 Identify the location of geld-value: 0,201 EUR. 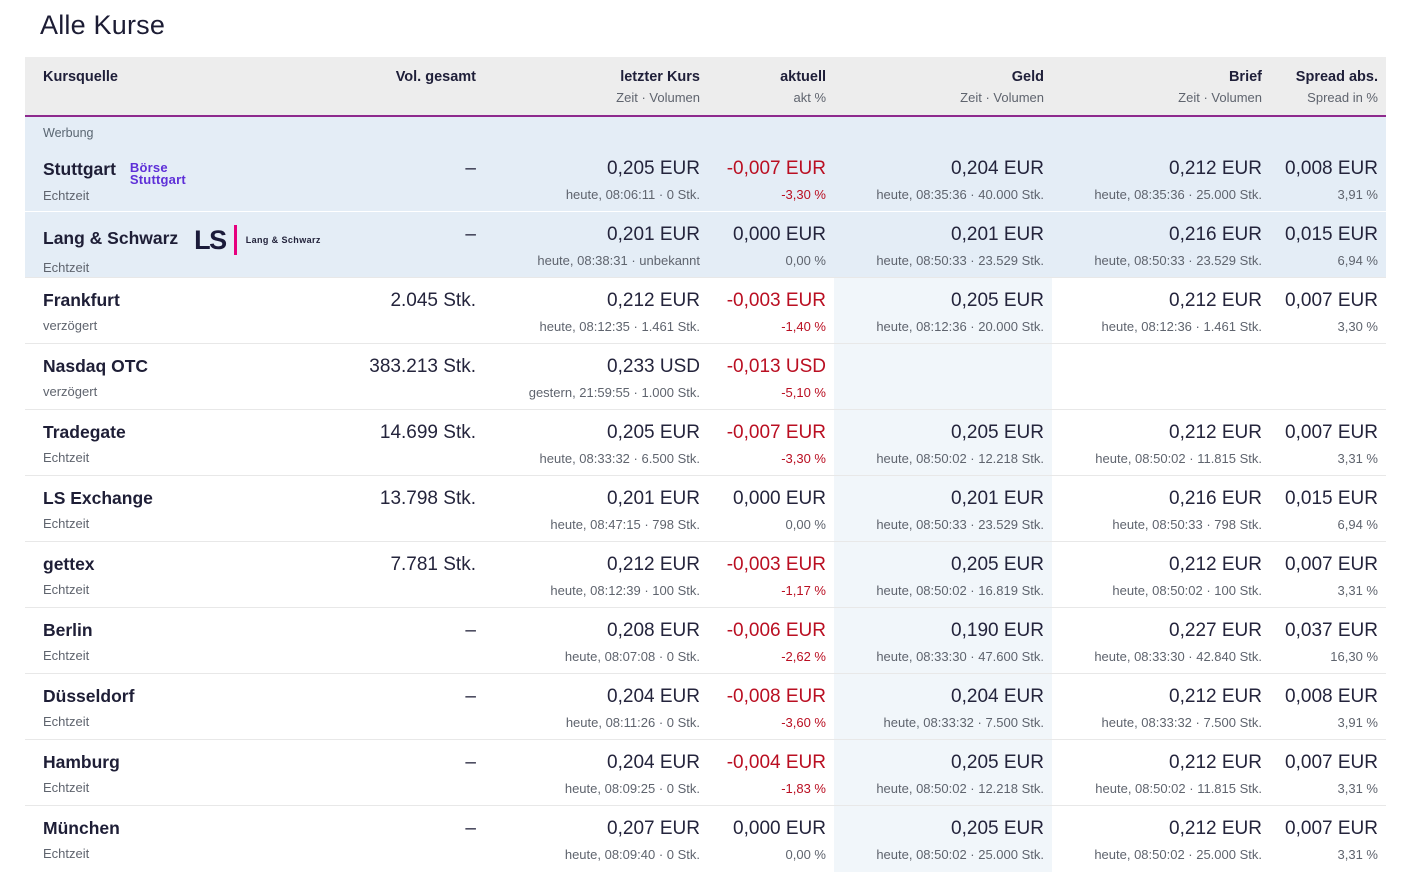
(997, 498).